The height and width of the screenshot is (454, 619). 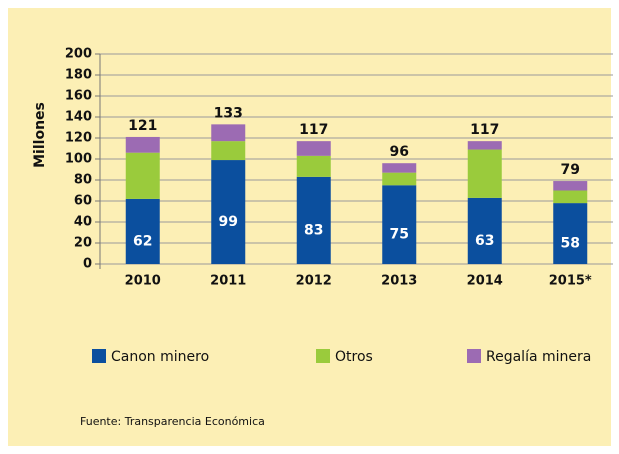 I want to click on x-tick-label: 2014, so click(x=485, y=281).